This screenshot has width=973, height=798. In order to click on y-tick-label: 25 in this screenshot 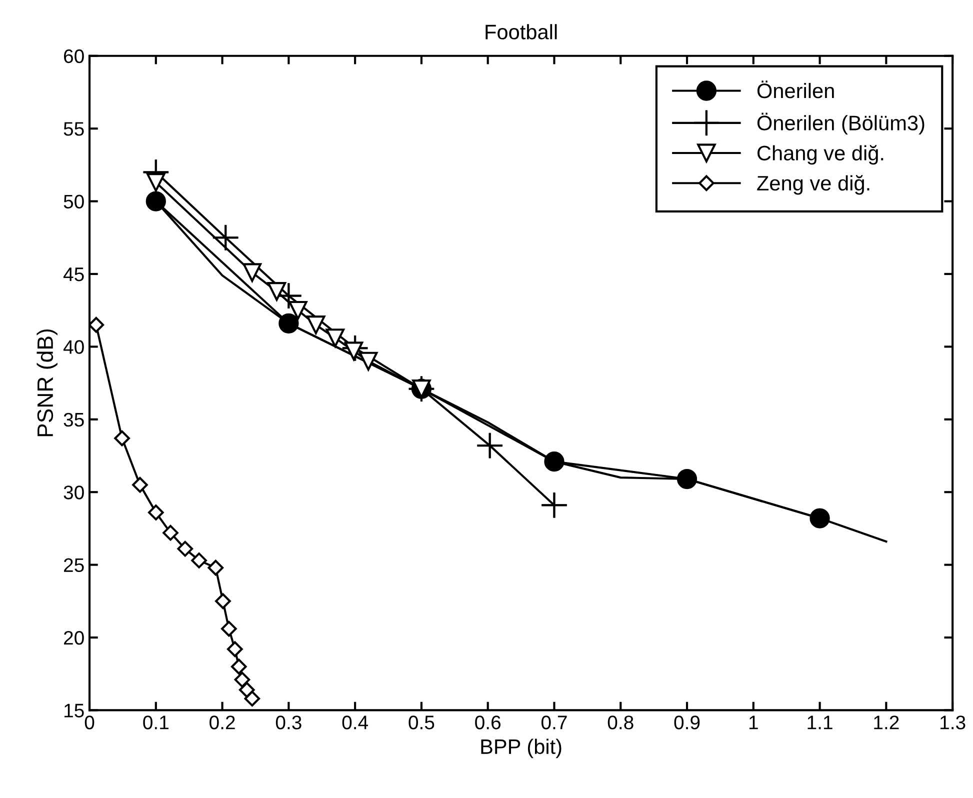, I will do `click(74, 565)`.